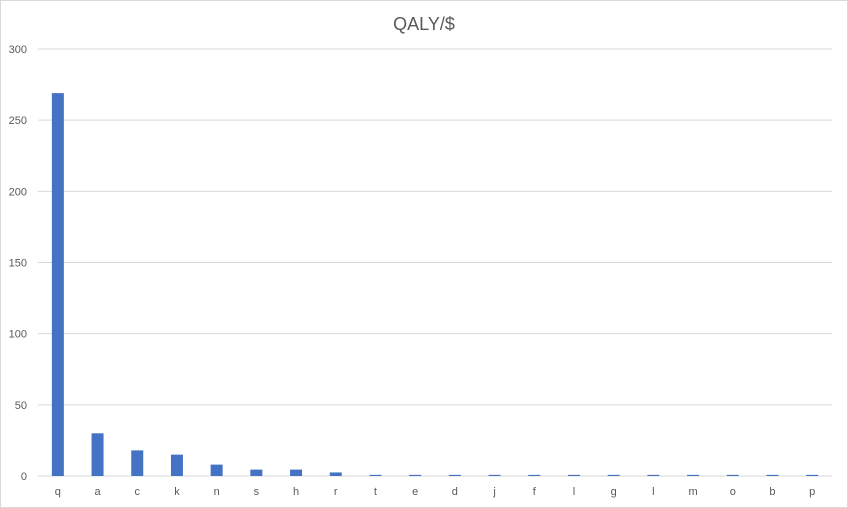 The height and width of the screenshot is (508, 848). Describe the element at coordinates (18, 121) in the screenshot. I see `y-tick-label: 250` at that location.